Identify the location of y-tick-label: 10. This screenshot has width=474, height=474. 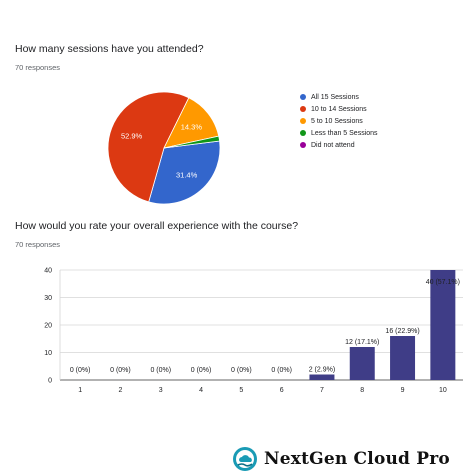
(48, 353).